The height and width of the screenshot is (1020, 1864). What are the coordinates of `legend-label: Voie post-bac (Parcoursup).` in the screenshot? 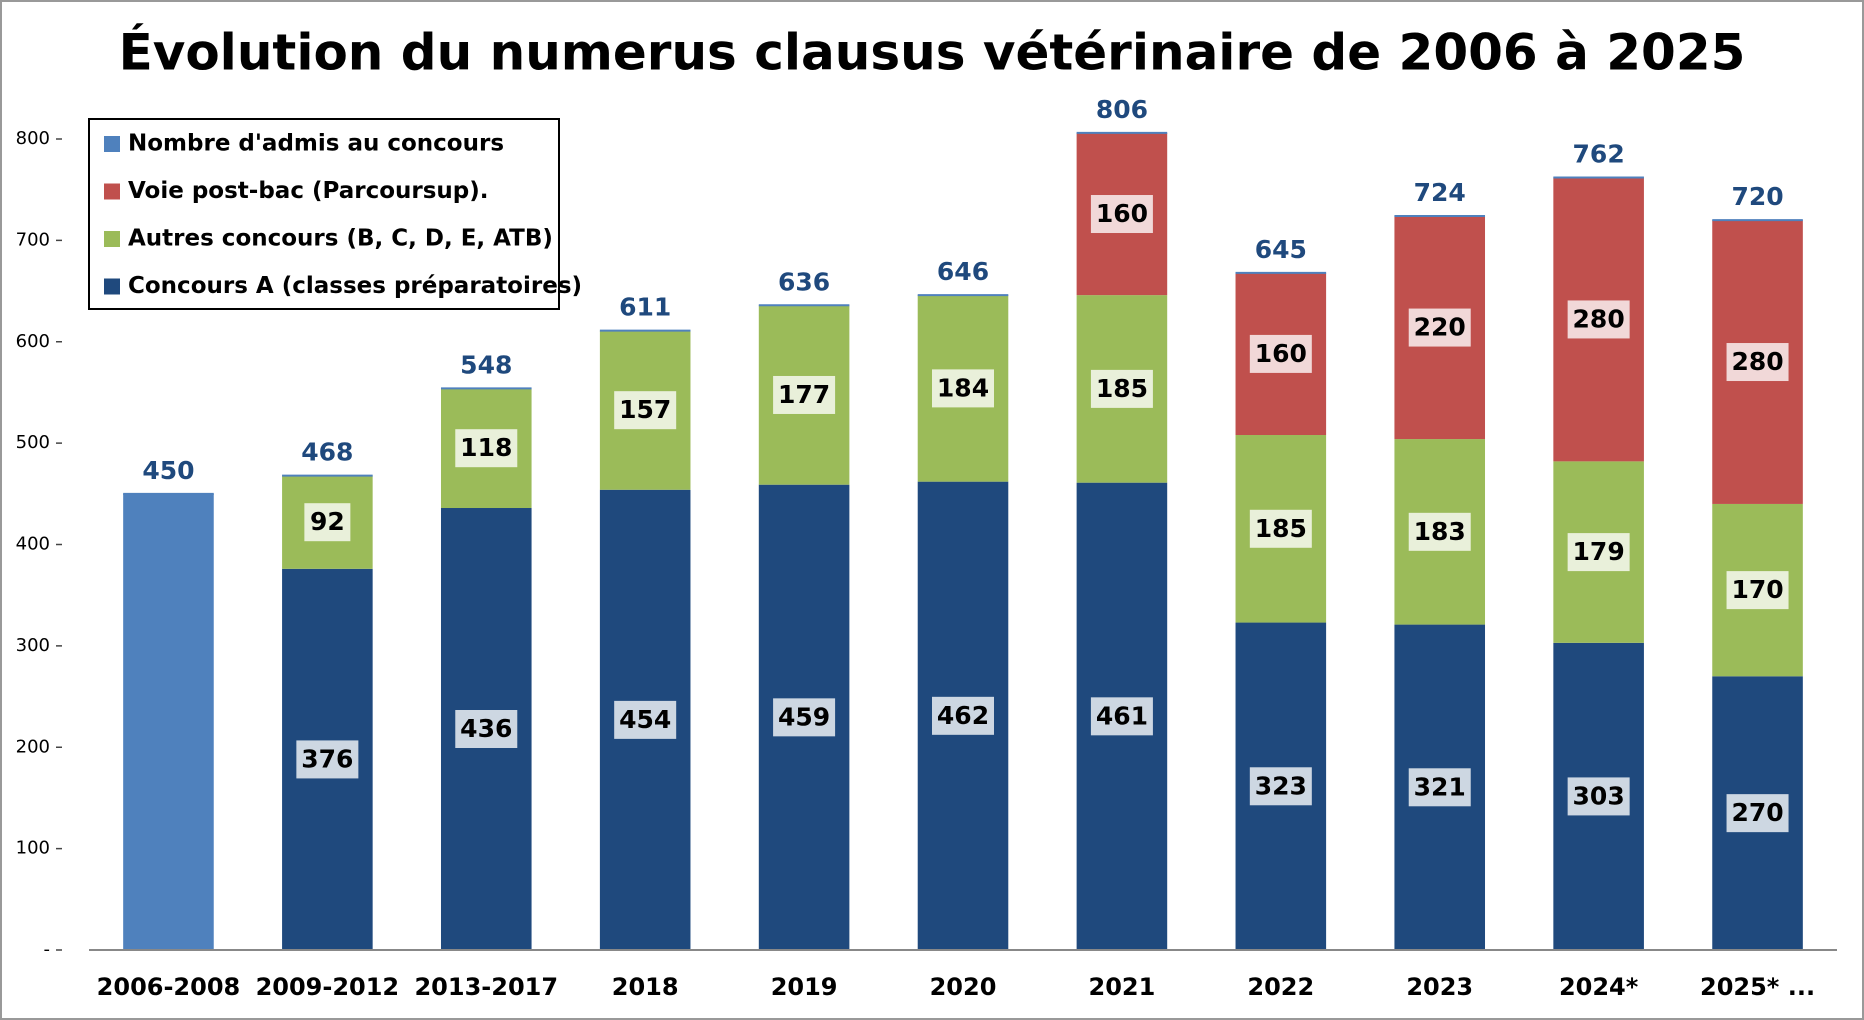 It's located at (308, 191).